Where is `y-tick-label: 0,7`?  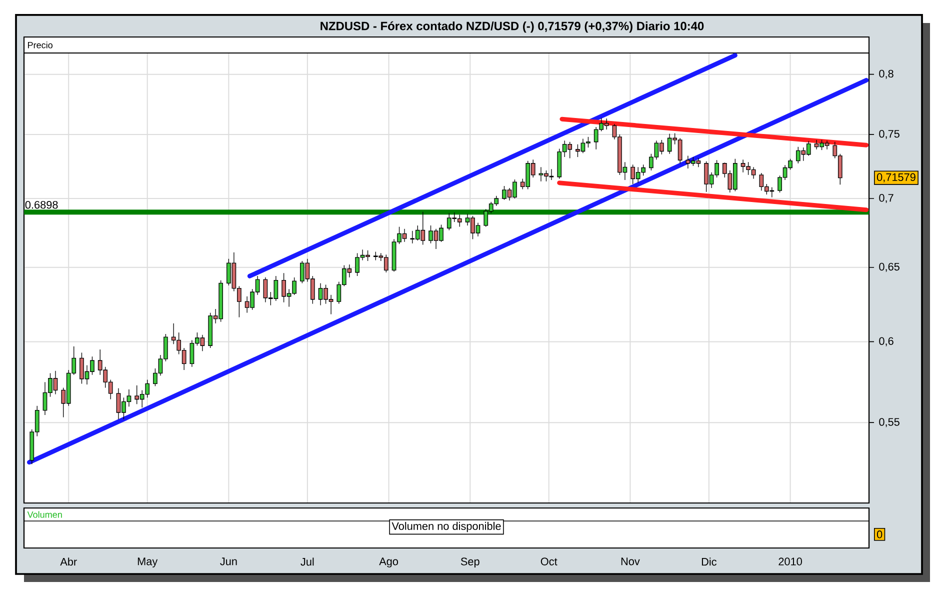
y-tick-label: 0,7 is located at coordinates (886, 199).